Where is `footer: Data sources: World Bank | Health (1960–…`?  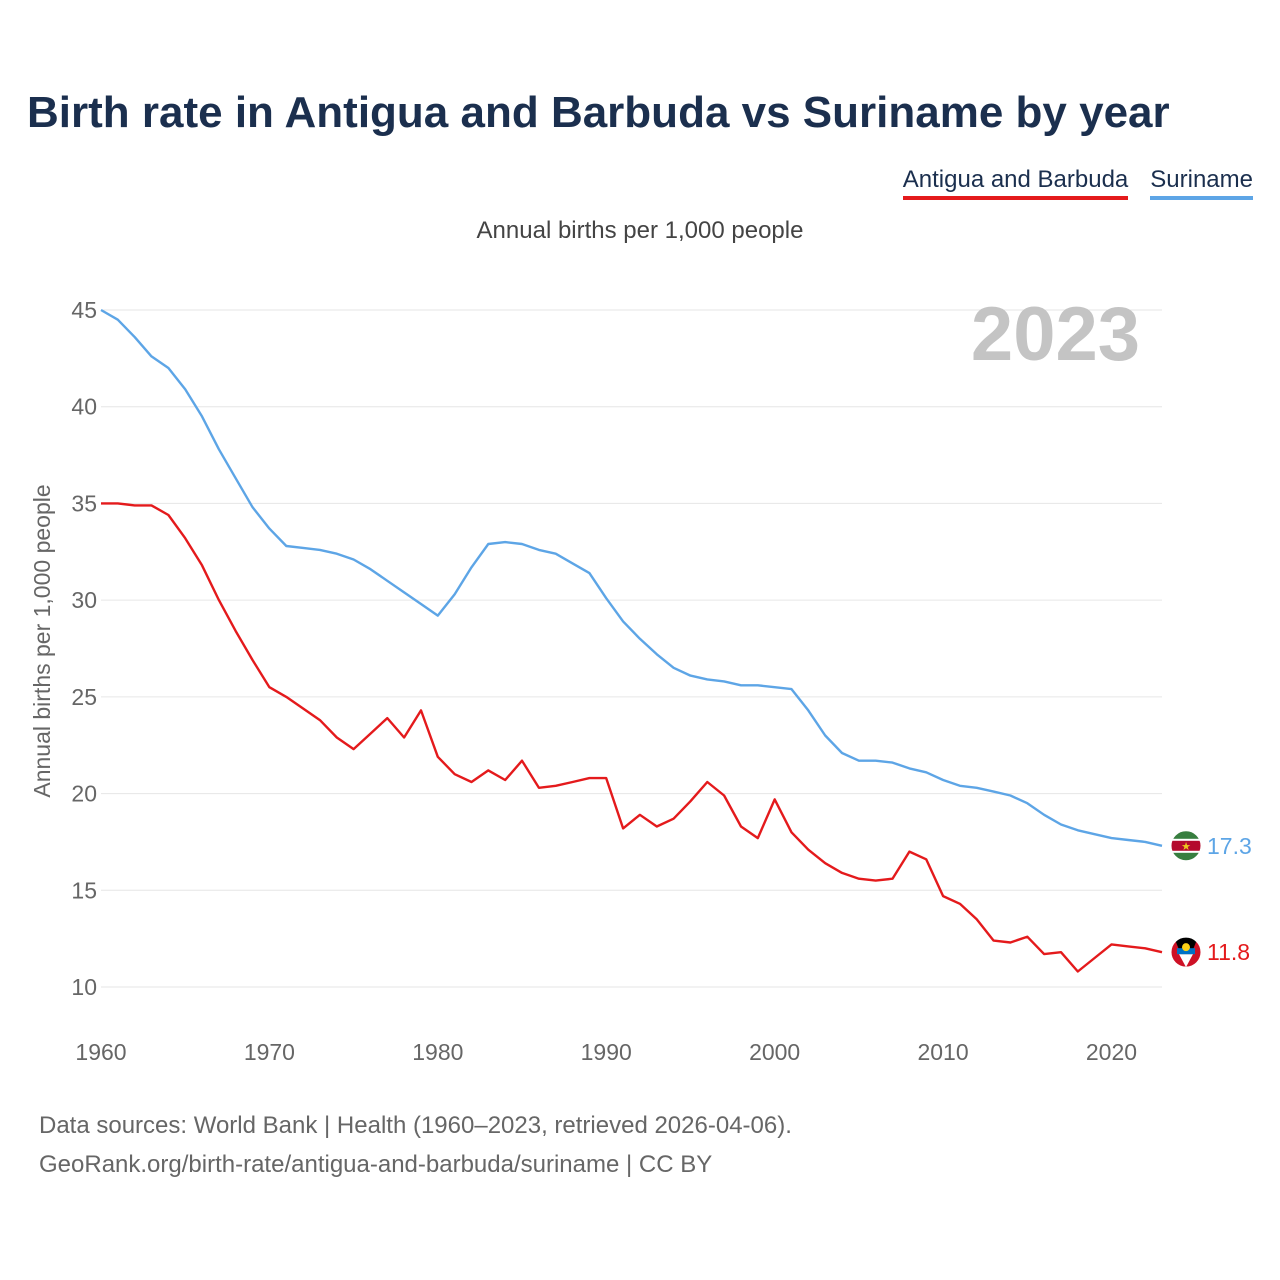 footer: Data sources: World Bank | Health (1960–… is located at coordinates (415, 1145).